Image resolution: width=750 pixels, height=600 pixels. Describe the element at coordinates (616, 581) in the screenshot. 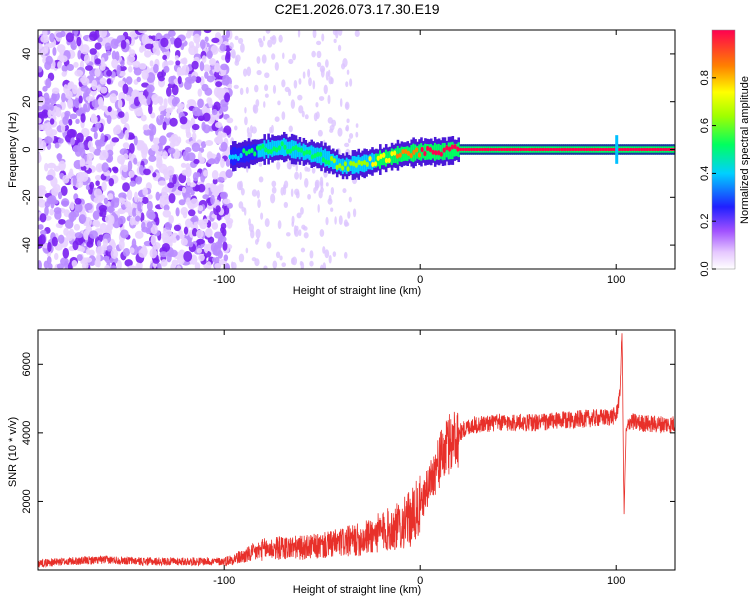

I see `x-tick-label: 100` at that location.